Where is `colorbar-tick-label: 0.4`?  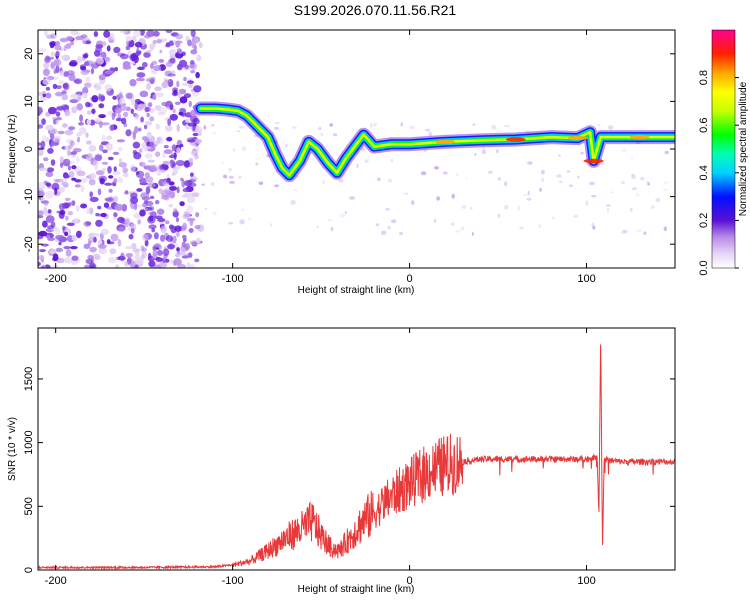
colorbar-tick-label: 0.4 is located at coordinates (704, 172).